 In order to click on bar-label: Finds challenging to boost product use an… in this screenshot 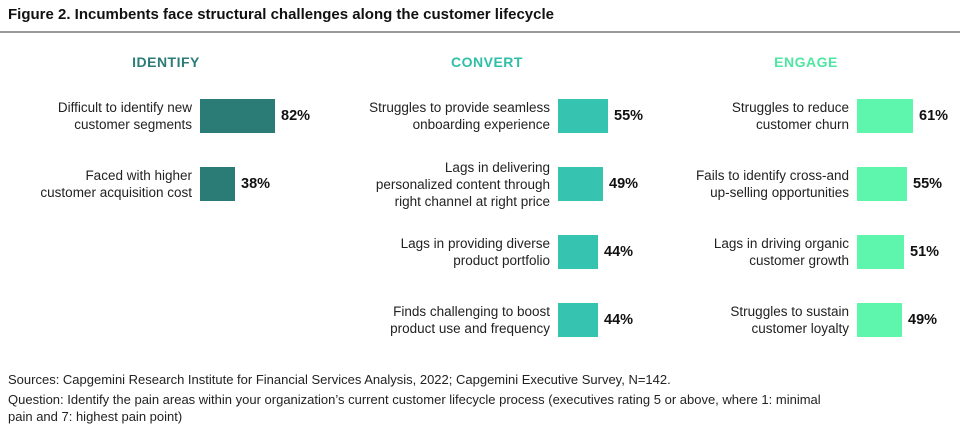, I will do `click(470, 320)`.